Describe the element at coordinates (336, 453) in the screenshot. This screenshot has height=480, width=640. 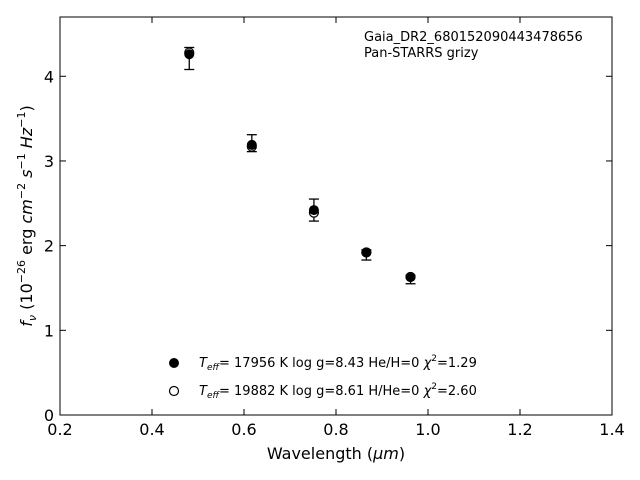
I see `x-axis-label: Wavelength (μm)` at that location.